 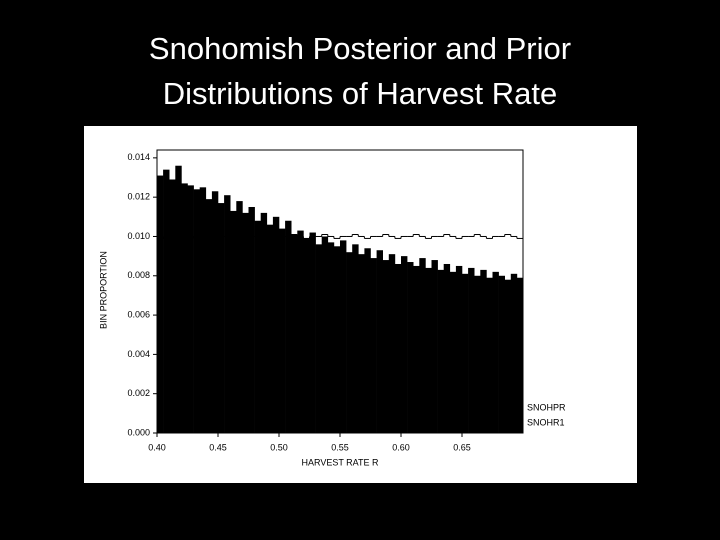 I want to click on y-tick-label: 0.002, so click(x=138, y=393).